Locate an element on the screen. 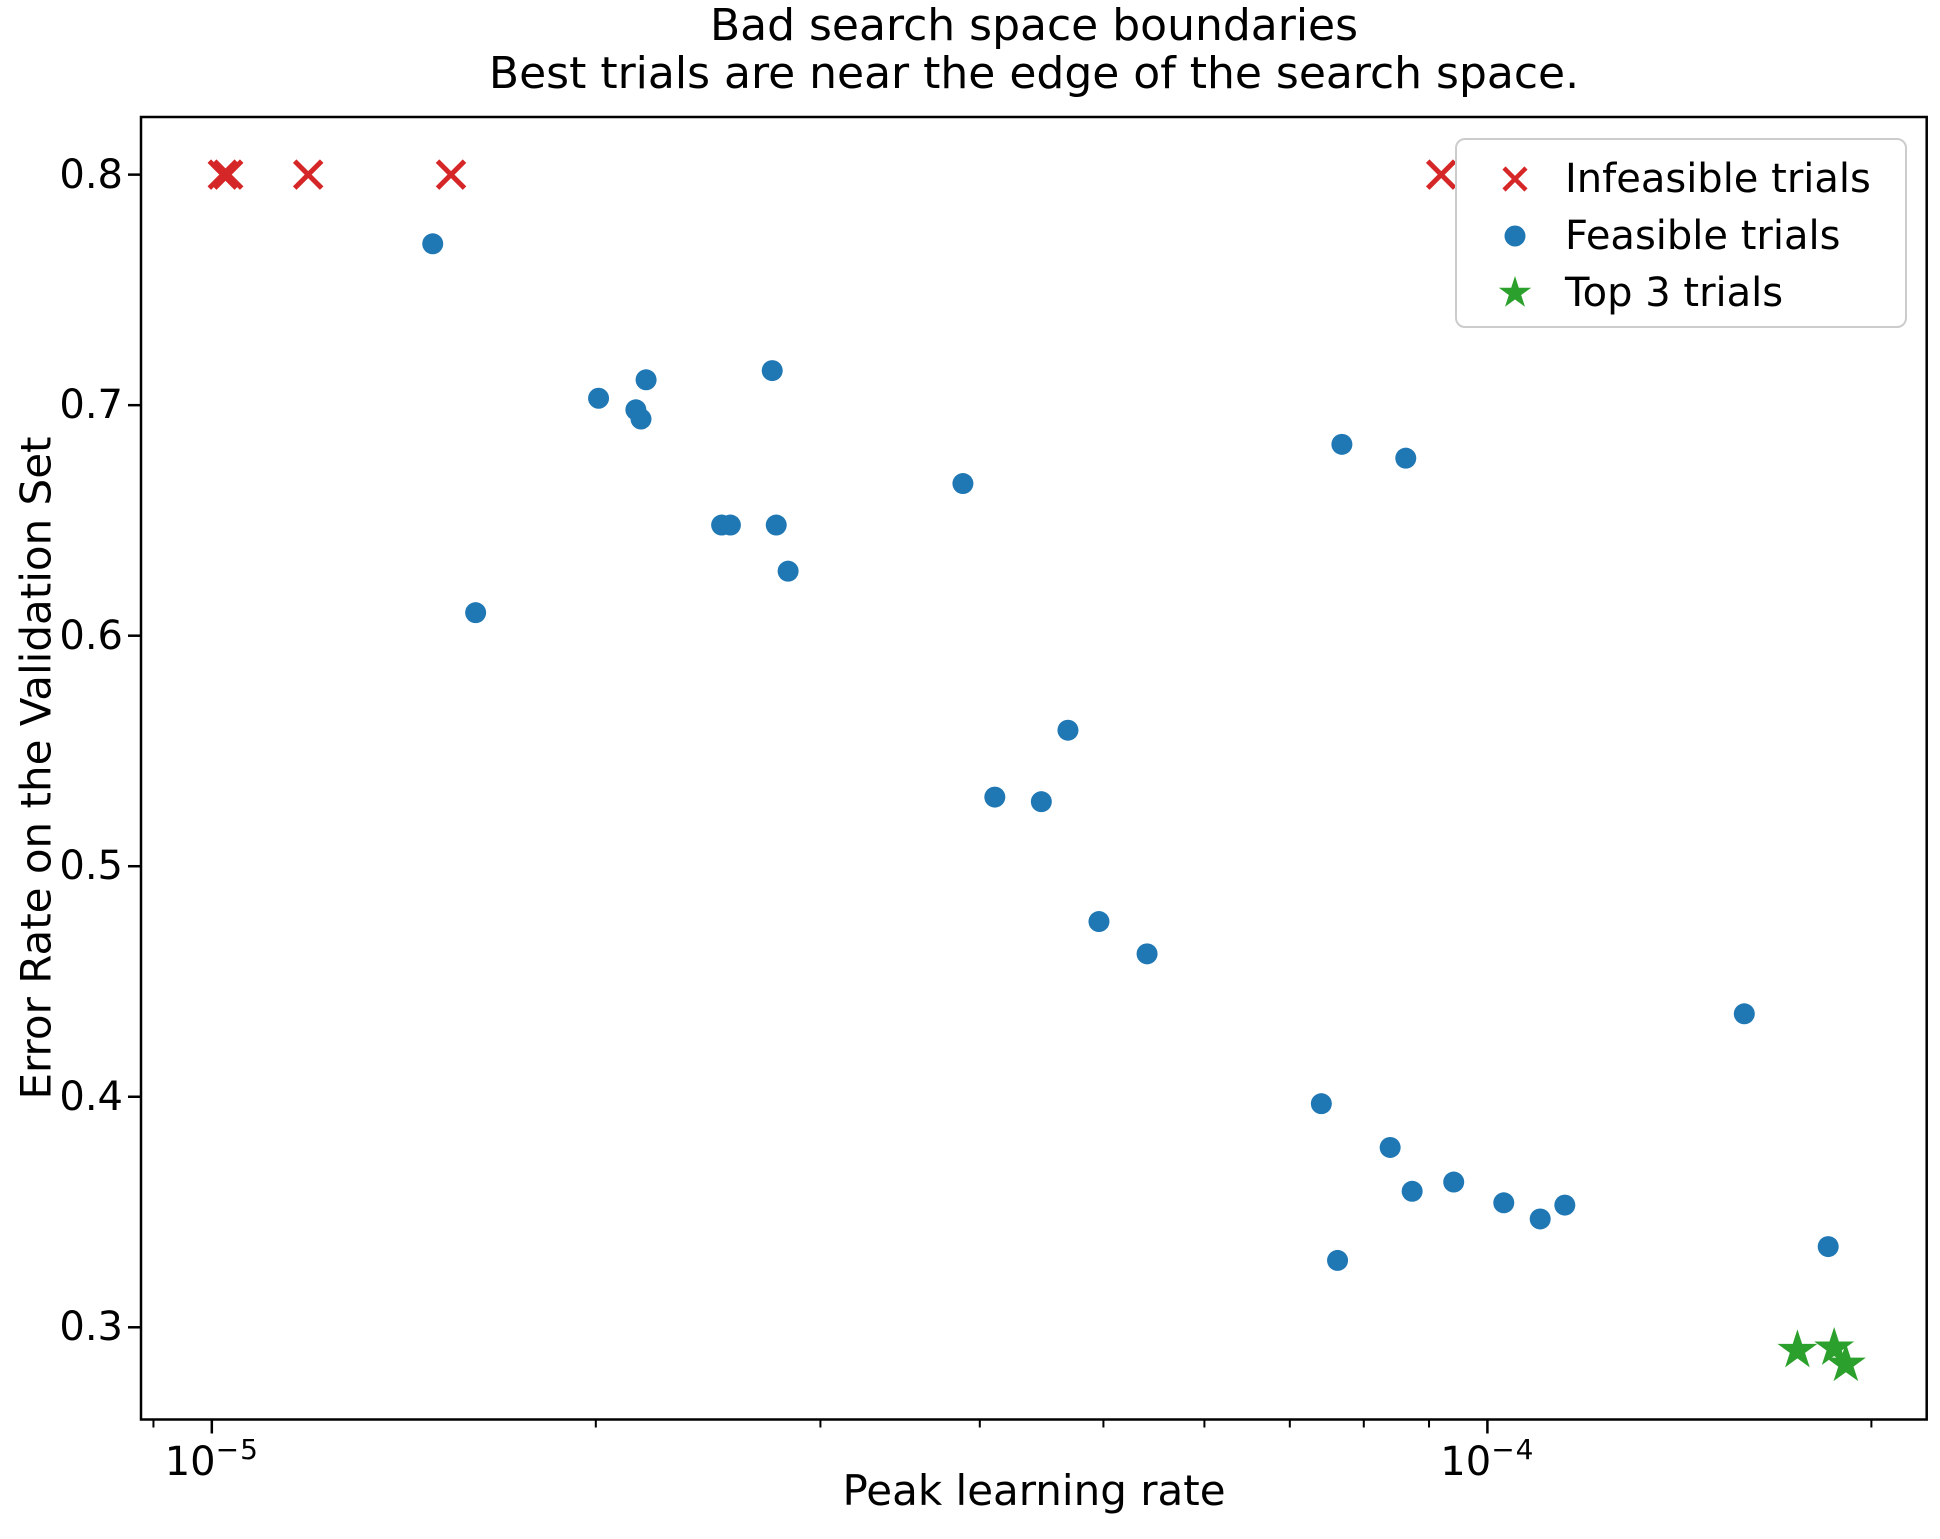  x-tick-label: 10⁻⁵ is located at coordinates (211, 1458).